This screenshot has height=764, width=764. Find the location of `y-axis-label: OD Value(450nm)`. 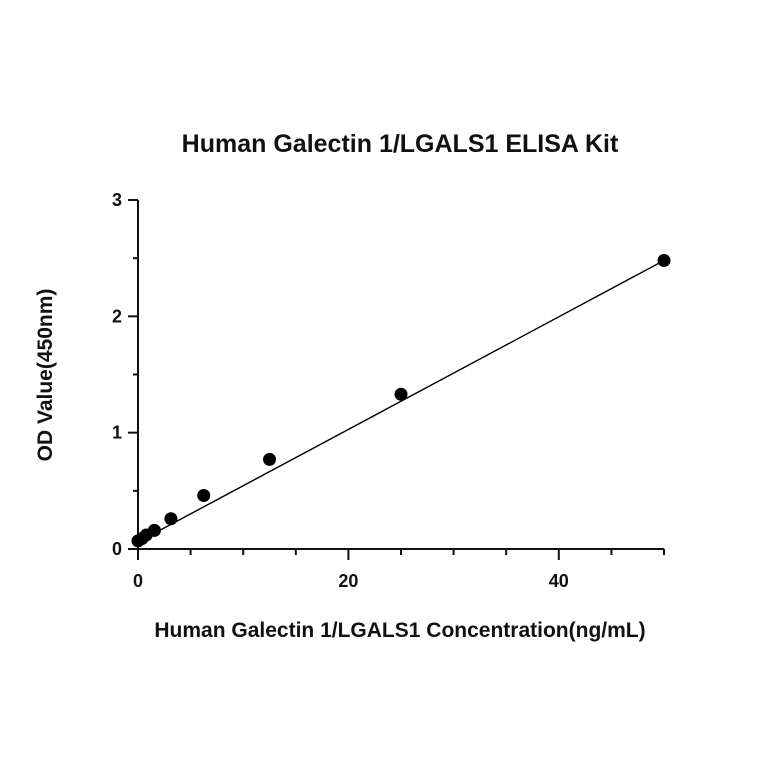

y-axis-label: OD Value(450nm) is located at coordinates (45, 375).